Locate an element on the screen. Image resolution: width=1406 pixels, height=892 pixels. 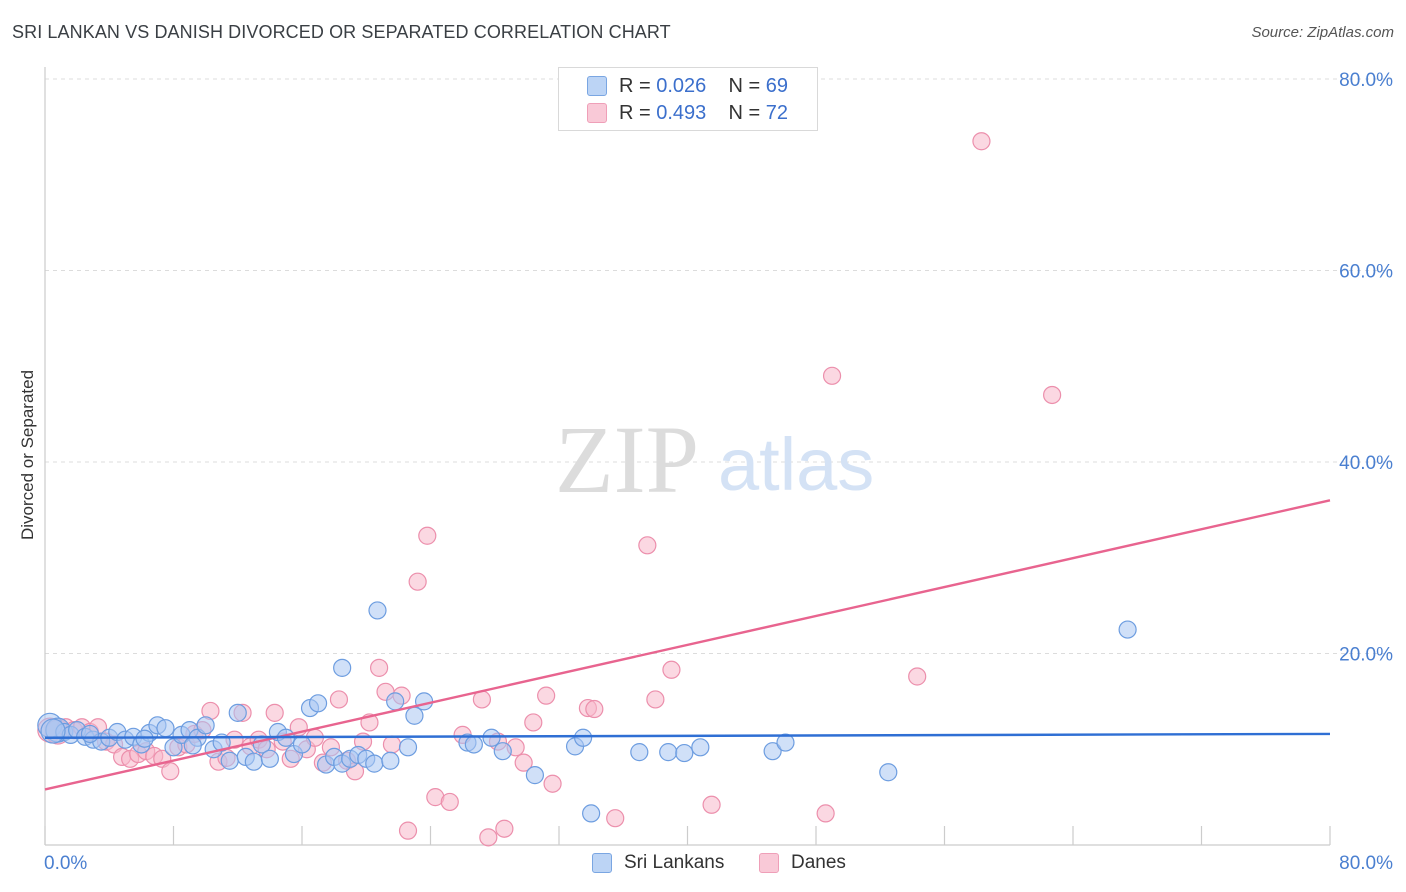
legend: R = 0.026 N = 69 R = 0.493 N = 72 is located at coordinates (688, 99).